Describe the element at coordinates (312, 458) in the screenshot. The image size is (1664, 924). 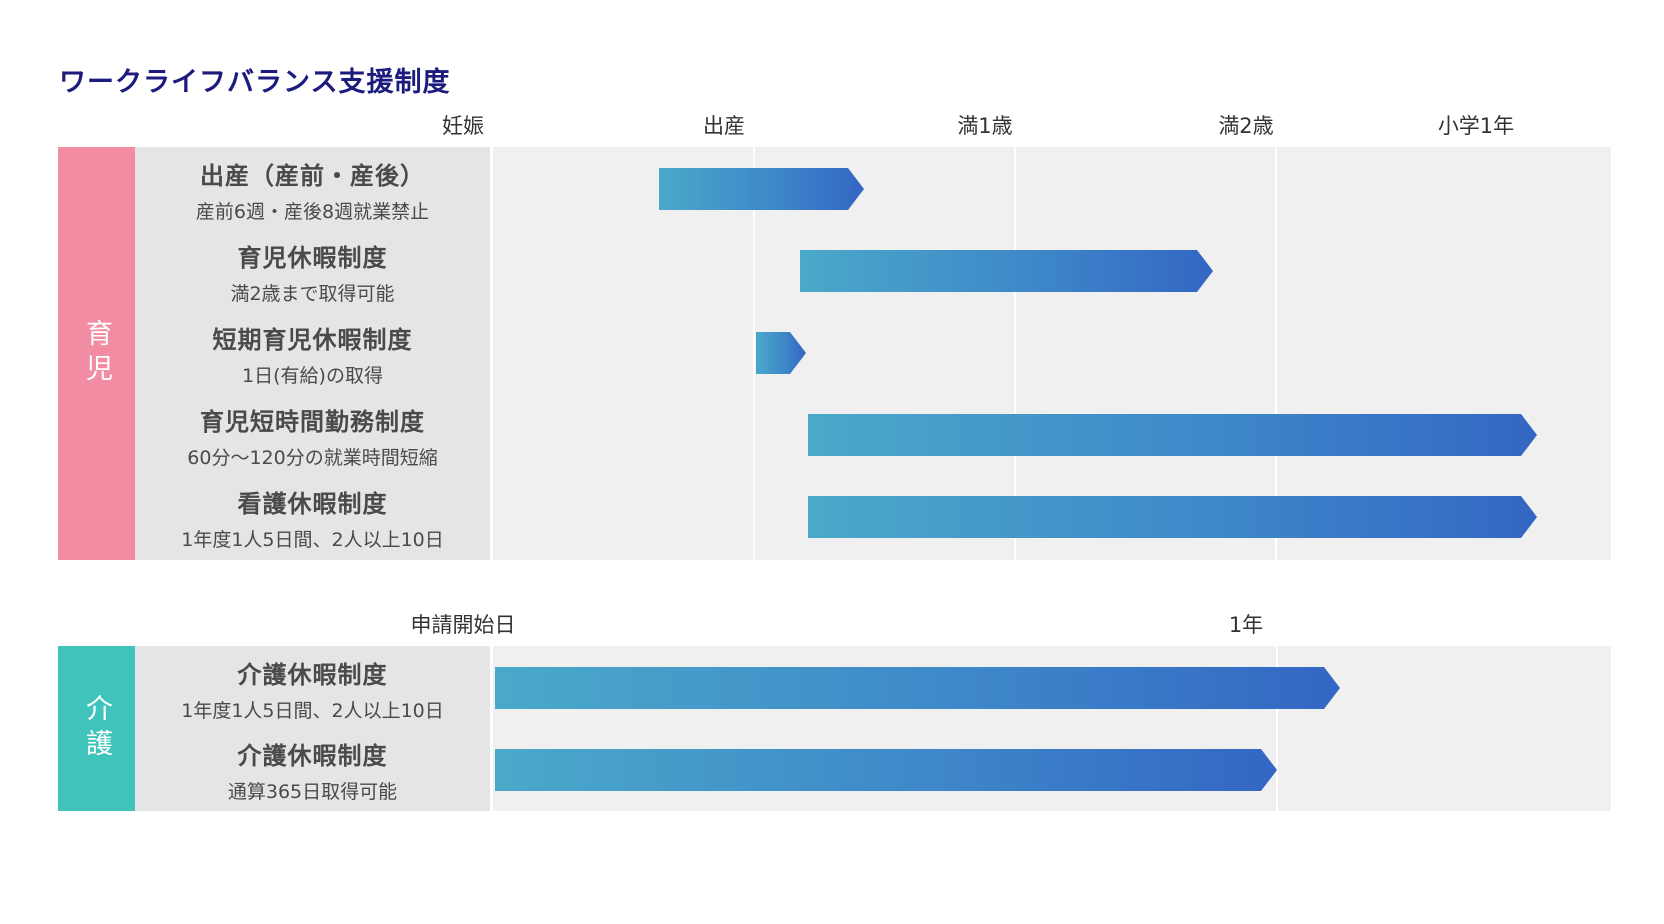
I see `row-description: 60分〜120分の就業時間短縮` at that location.